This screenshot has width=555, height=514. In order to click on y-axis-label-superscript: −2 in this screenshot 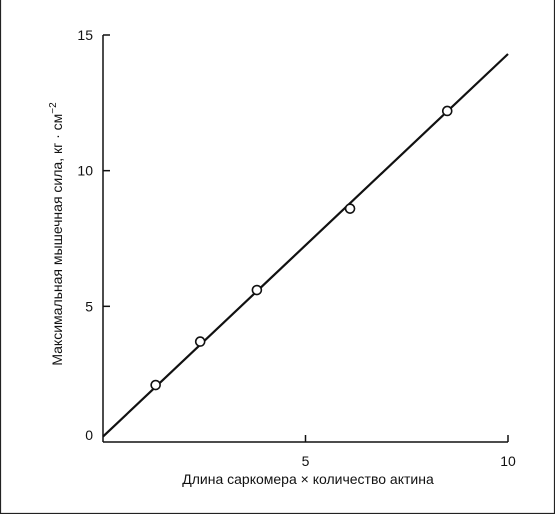, I will do `click(53, 108)`.